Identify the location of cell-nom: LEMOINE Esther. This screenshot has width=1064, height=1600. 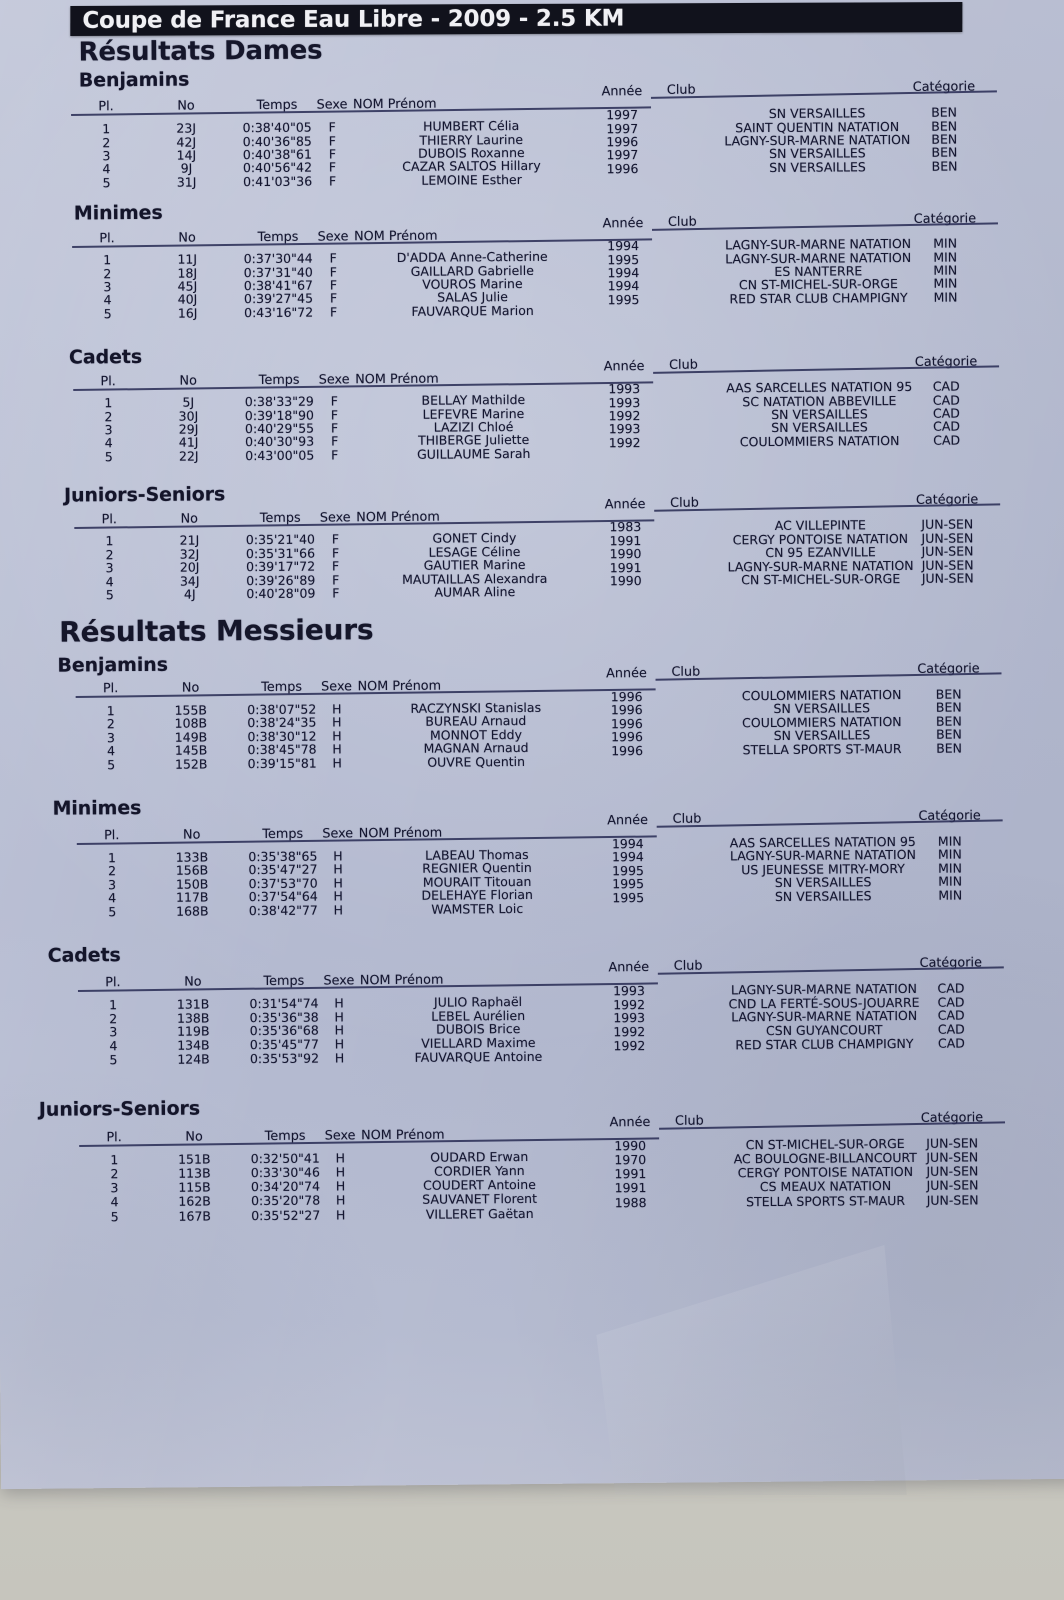
(471, 179).